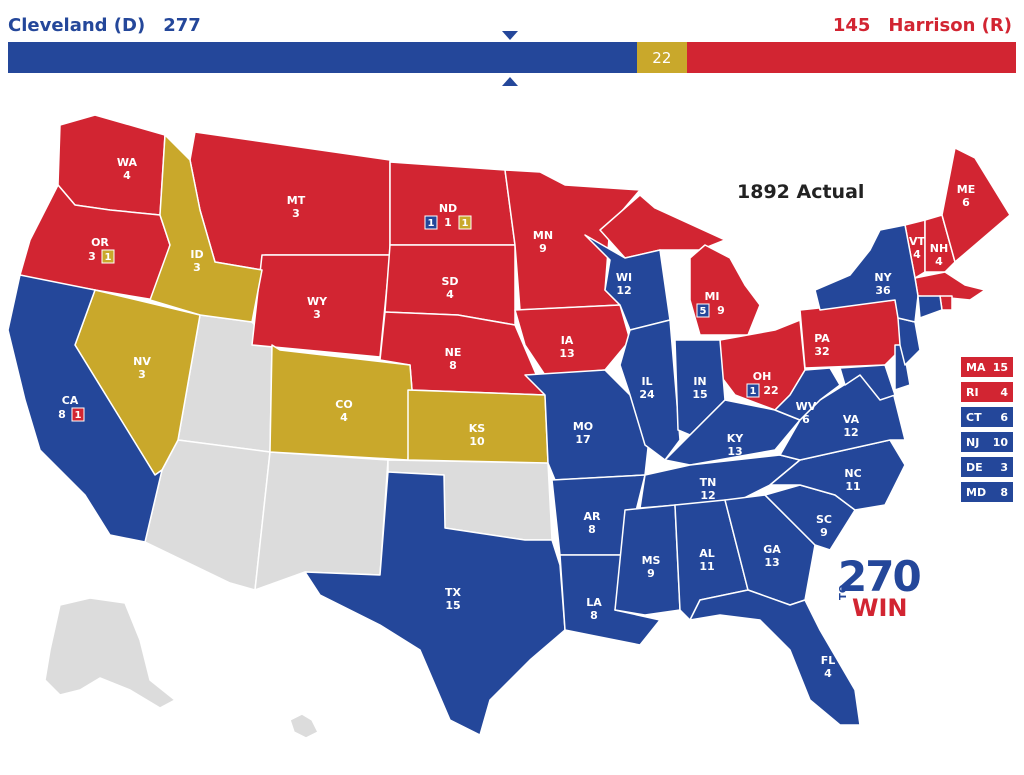 The image size is (1024, 775). Describe the element at coordinates (976, 205) in the screenshot. I see `state-me` at that location.